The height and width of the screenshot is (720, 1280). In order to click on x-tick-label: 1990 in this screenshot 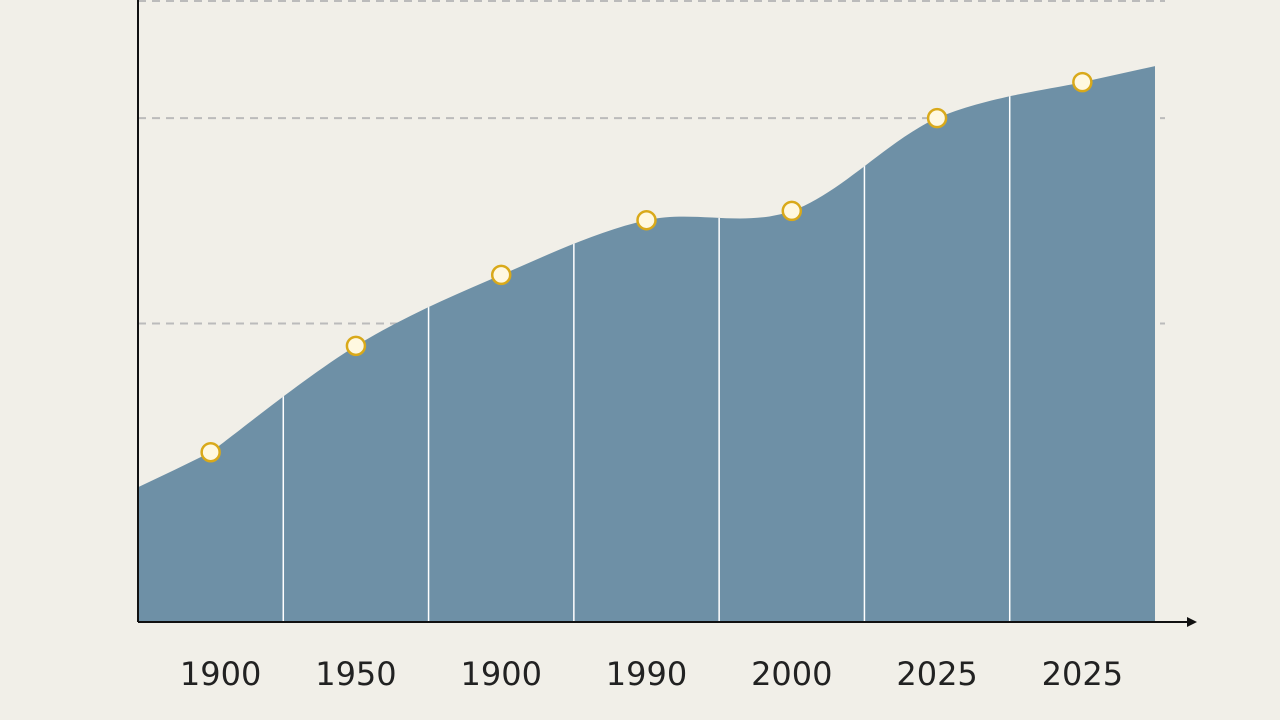, I will do `click(646, 674)`.